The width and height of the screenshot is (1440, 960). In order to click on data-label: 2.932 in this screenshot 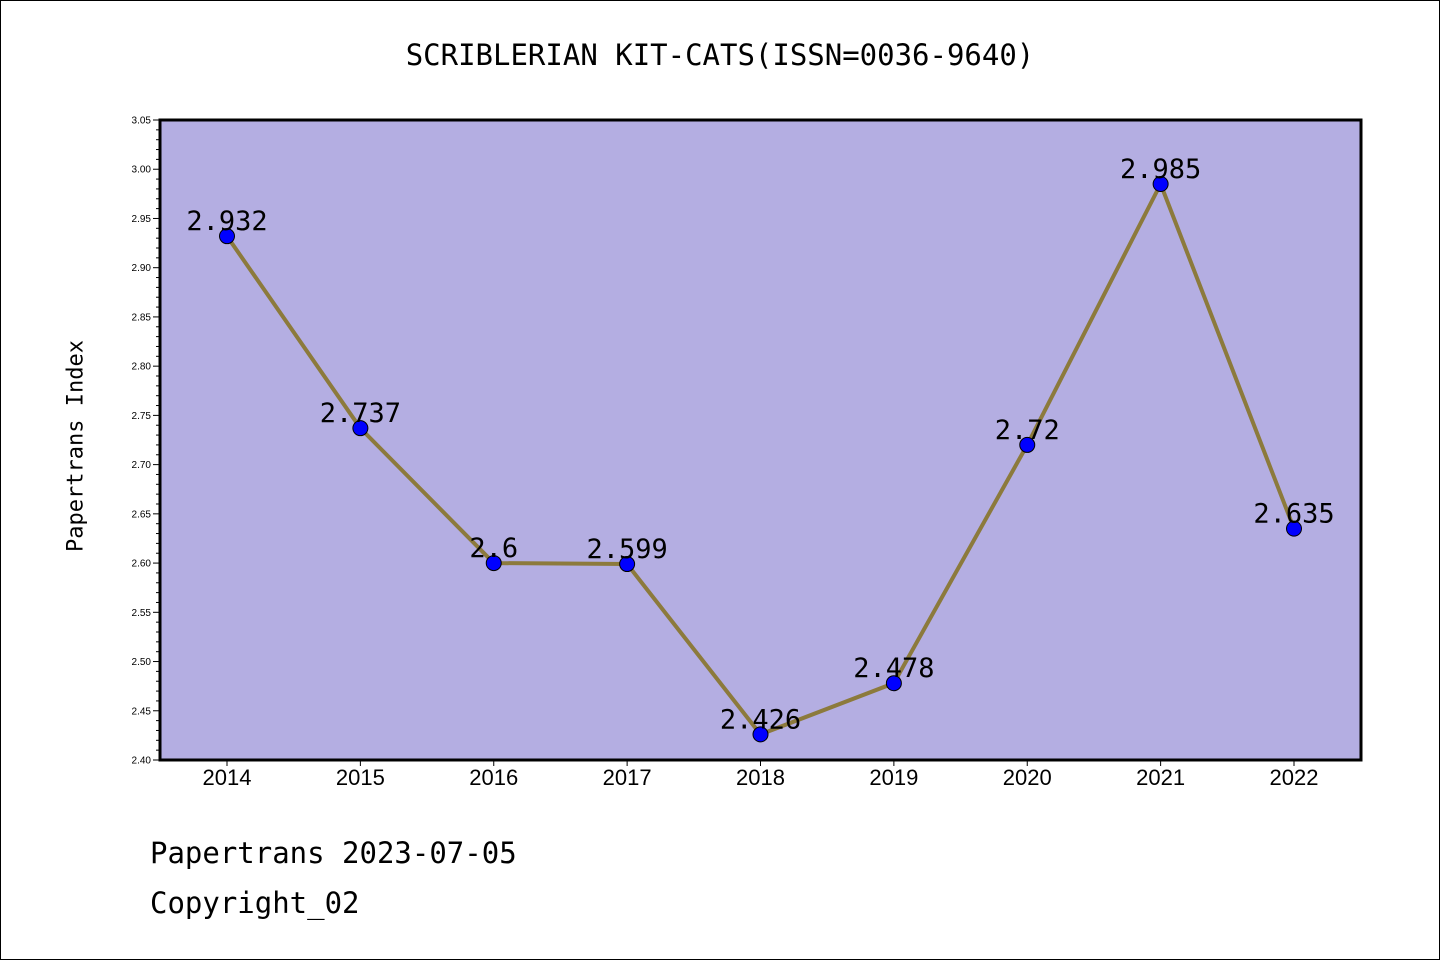, I will do `click(226, 221)`.